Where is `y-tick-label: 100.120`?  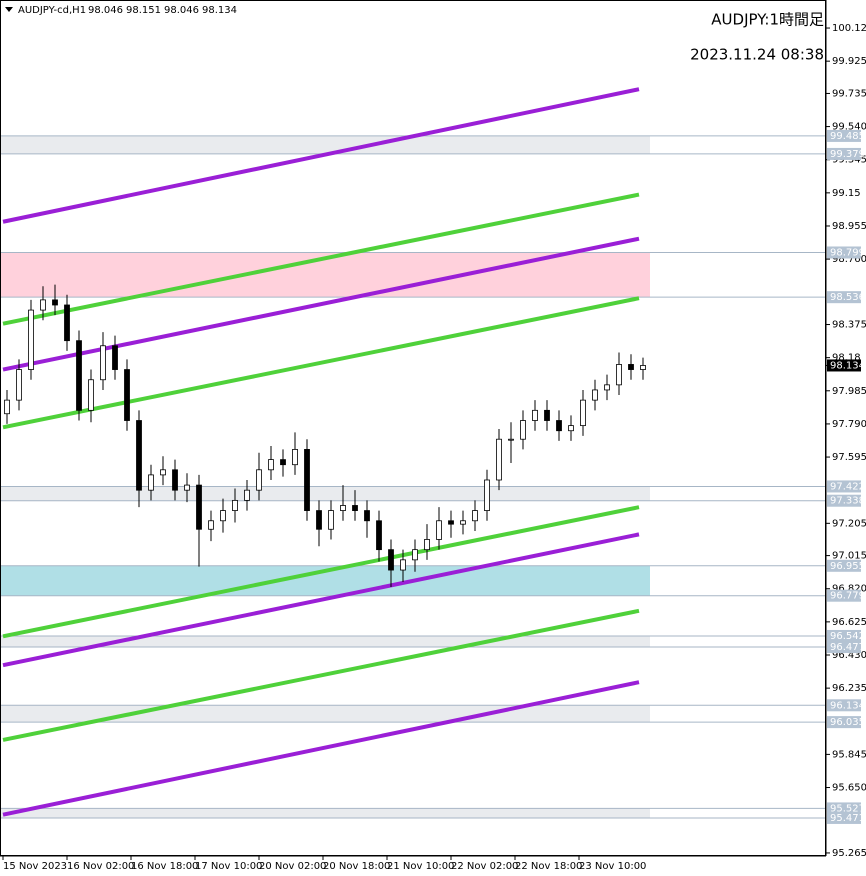
y-tick-label: 100.120 is located at coordinates (849, 28).